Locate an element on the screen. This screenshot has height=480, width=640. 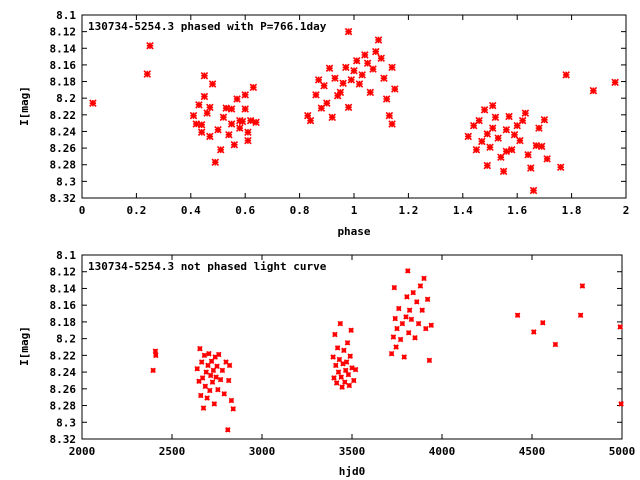
x-tick-label: 1.4 is located at coordinates (463, 210).